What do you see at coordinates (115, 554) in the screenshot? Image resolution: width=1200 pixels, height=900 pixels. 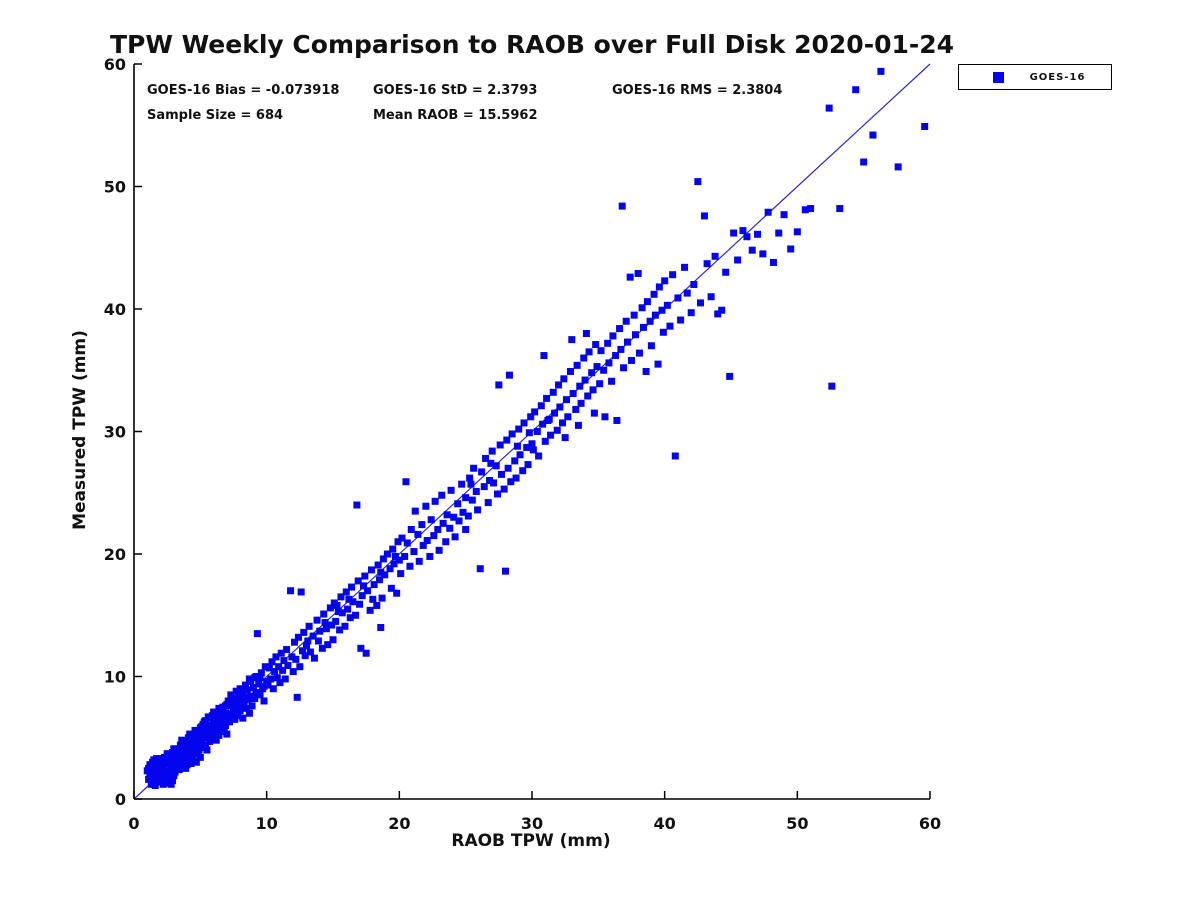 I see `y-tick-label: 20` at bounding box center [115, 554].